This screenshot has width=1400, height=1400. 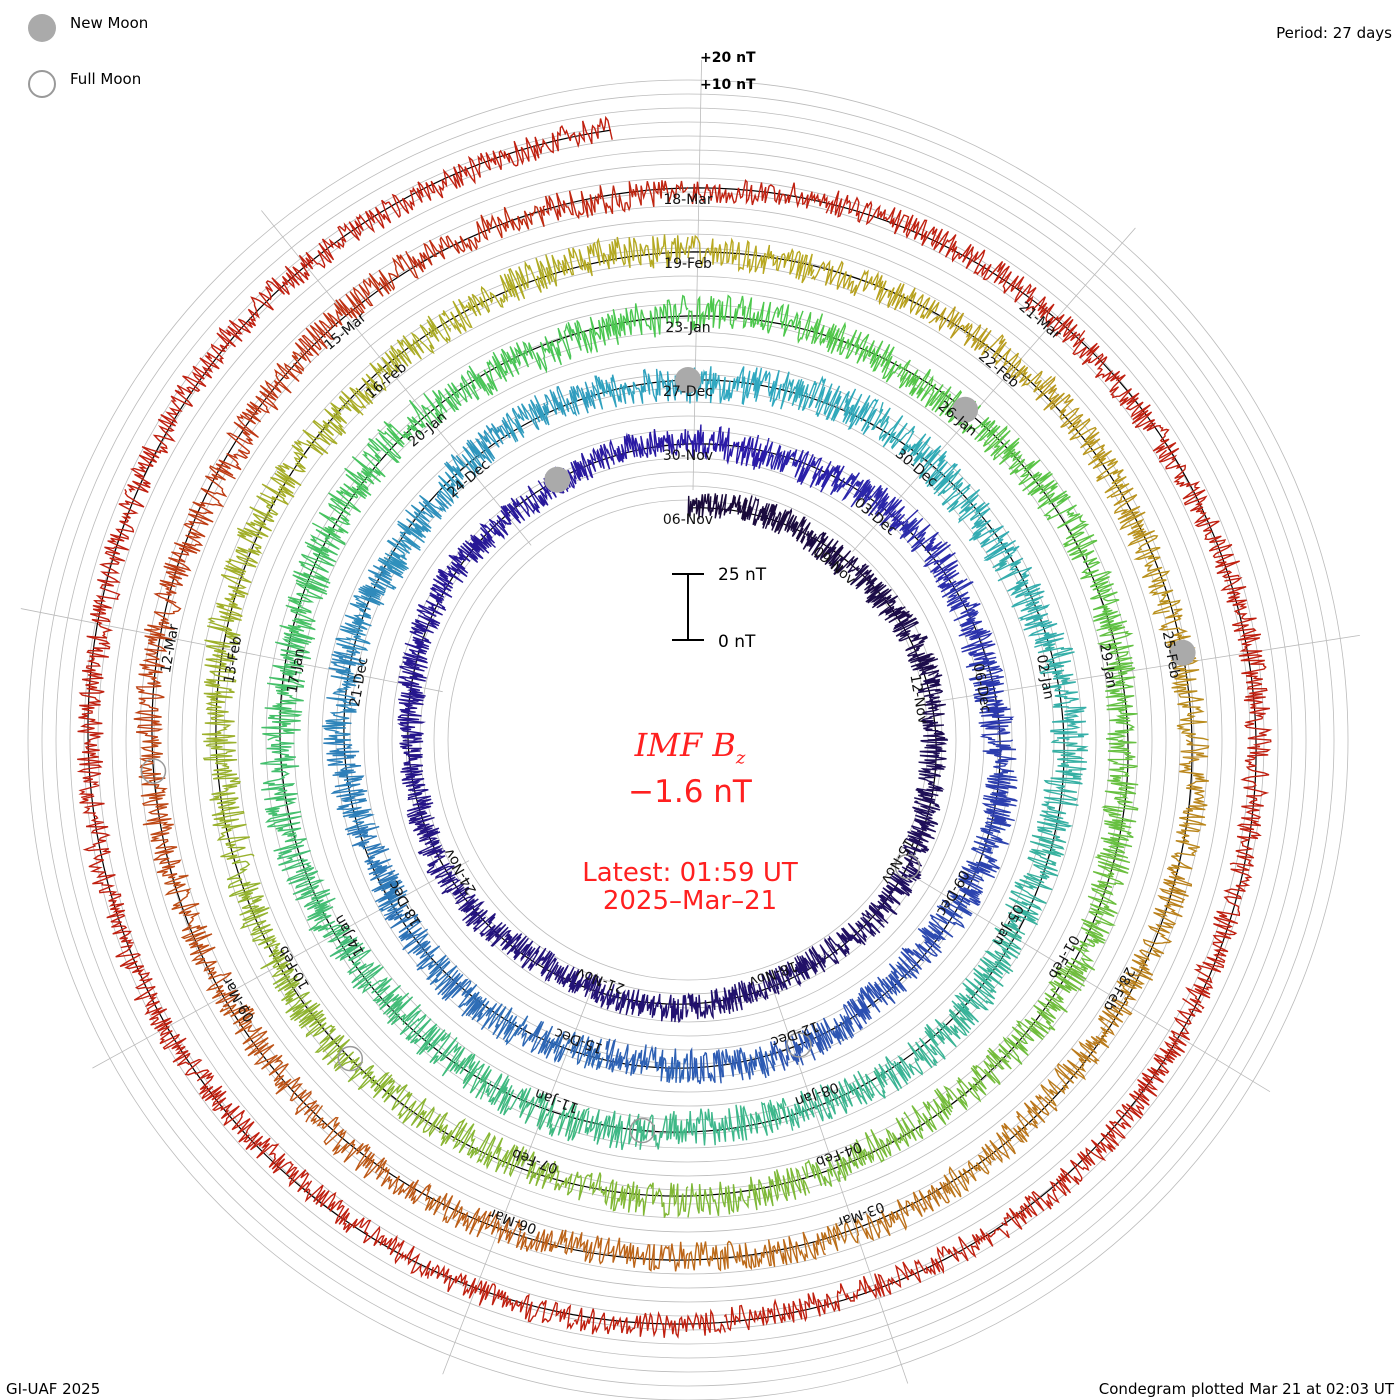 I want to click on date-label: 13-Feb, so click(x=233, y=660).